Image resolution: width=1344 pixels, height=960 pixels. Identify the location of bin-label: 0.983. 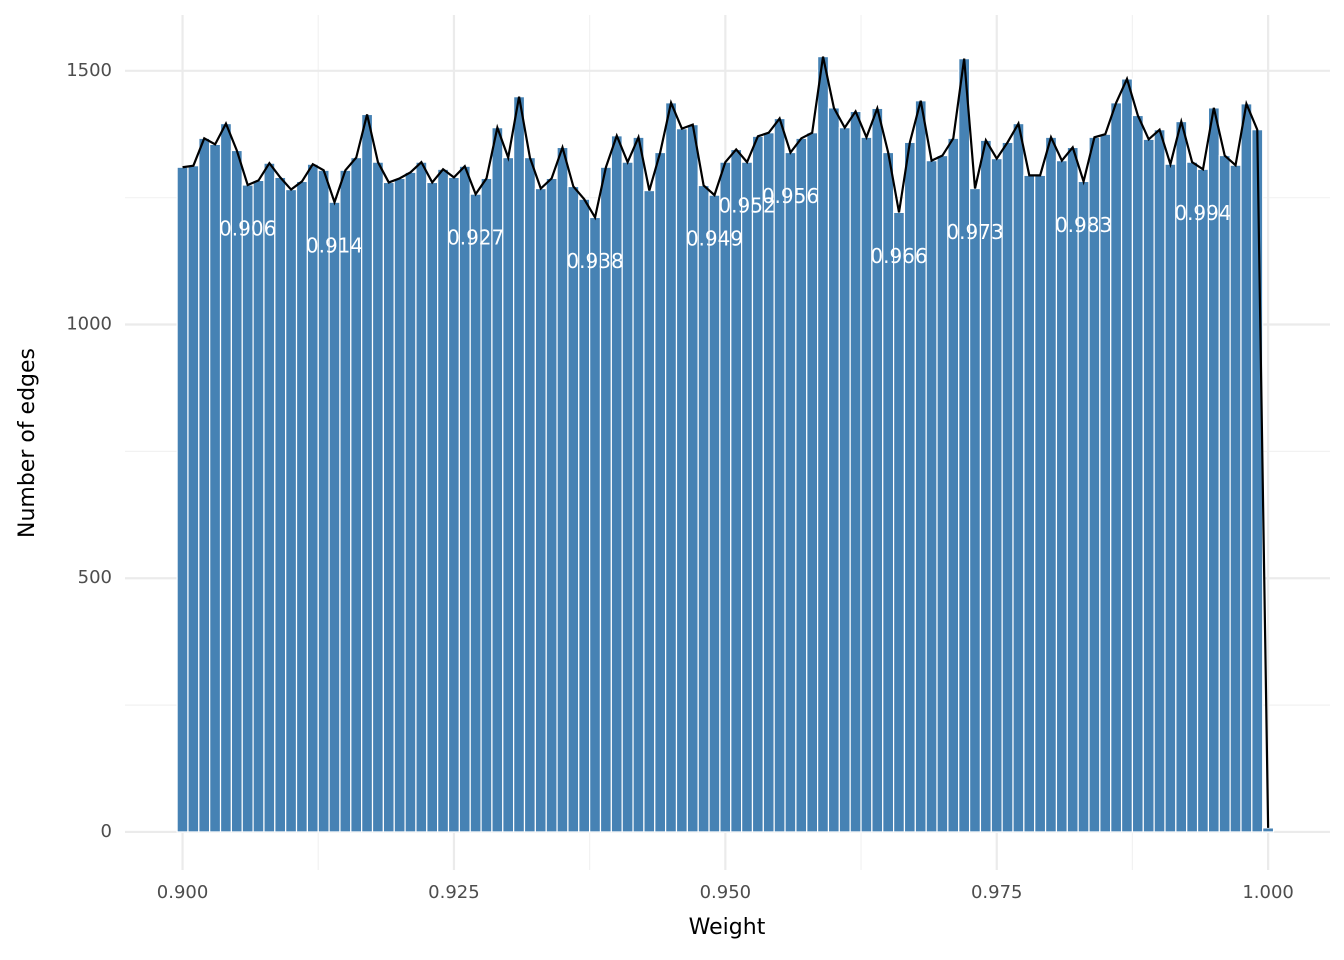
(1083, 225).